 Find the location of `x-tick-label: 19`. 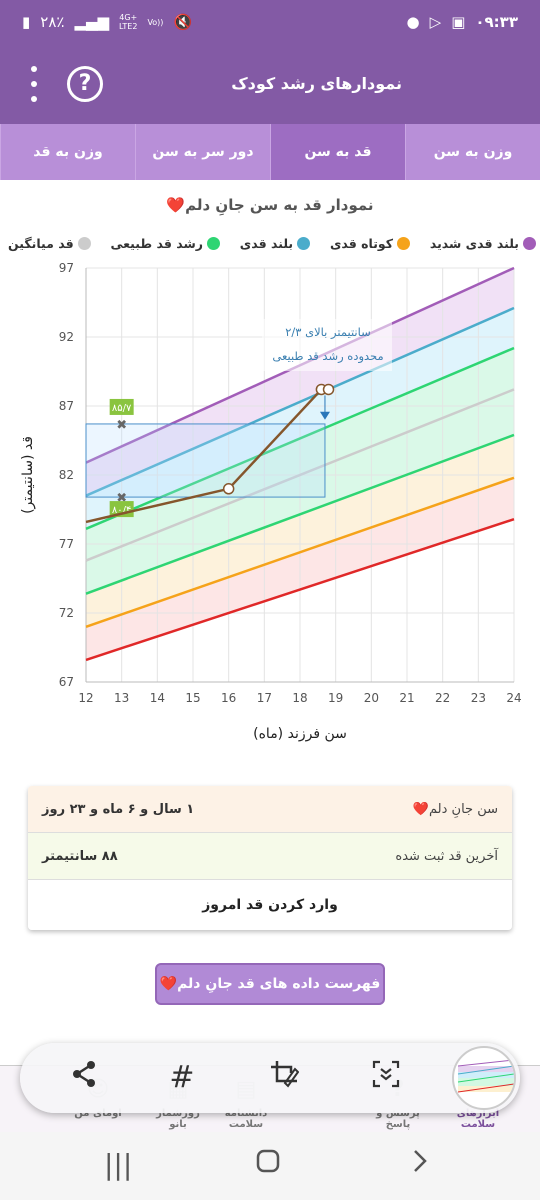

x-tick-label: 19 is located at coordinates (335, 698).